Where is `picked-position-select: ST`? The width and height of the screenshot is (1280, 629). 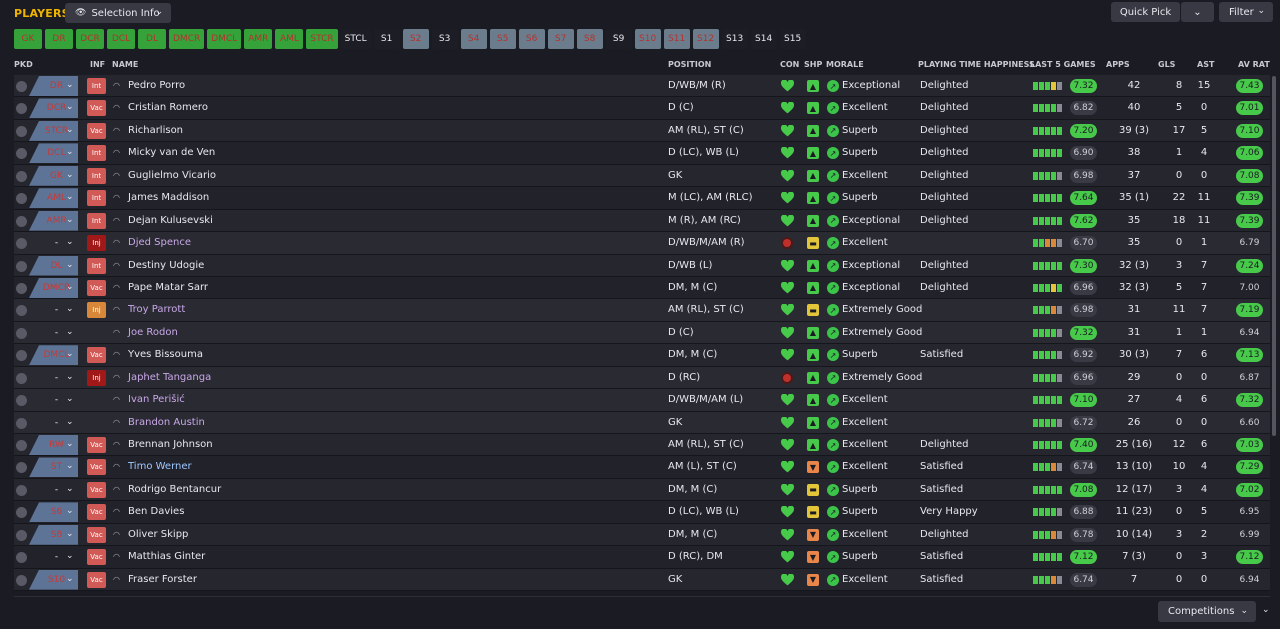
picked-position-select: ST is located at coordinates (53, 467).